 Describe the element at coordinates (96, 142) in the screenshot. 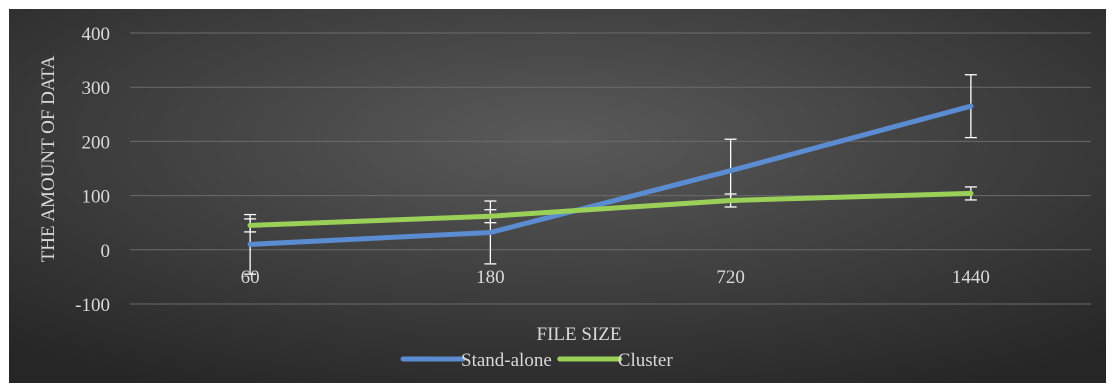

I see `y-tick-label: 200` at that location.